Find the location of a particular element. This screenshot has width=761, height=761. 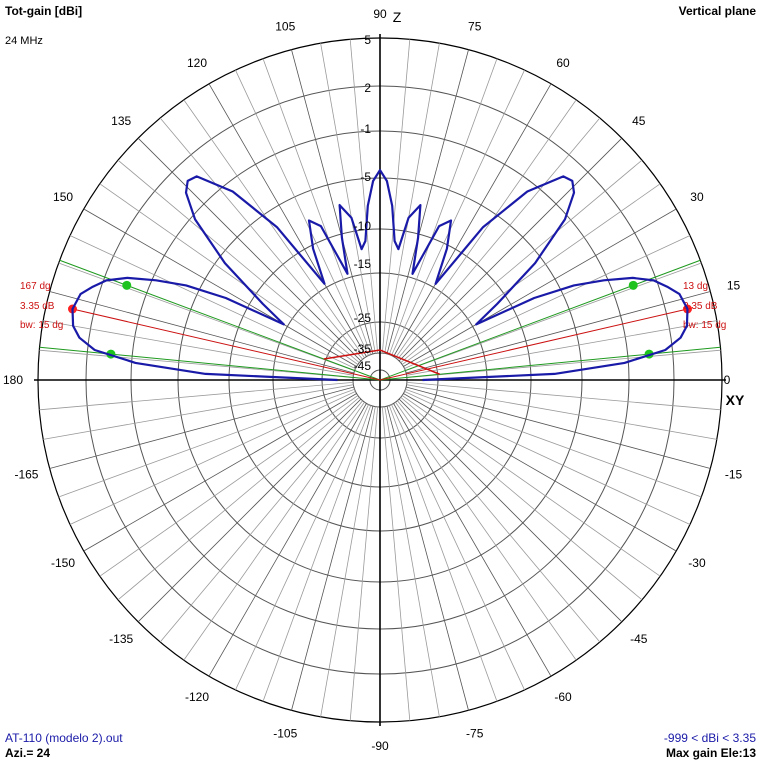

angle-tick-label: 15 is located at coordinates (734, 285).